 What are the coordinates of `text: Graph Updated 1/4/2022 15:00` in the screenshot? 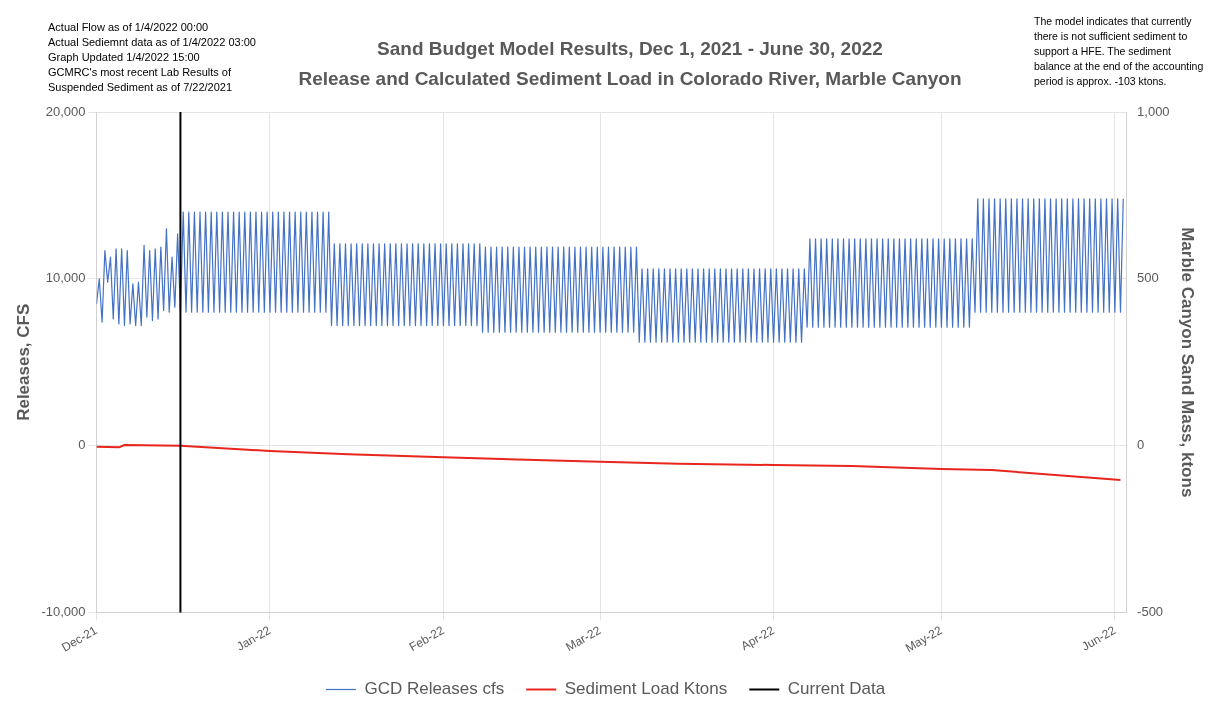 It's located at (124, 57).